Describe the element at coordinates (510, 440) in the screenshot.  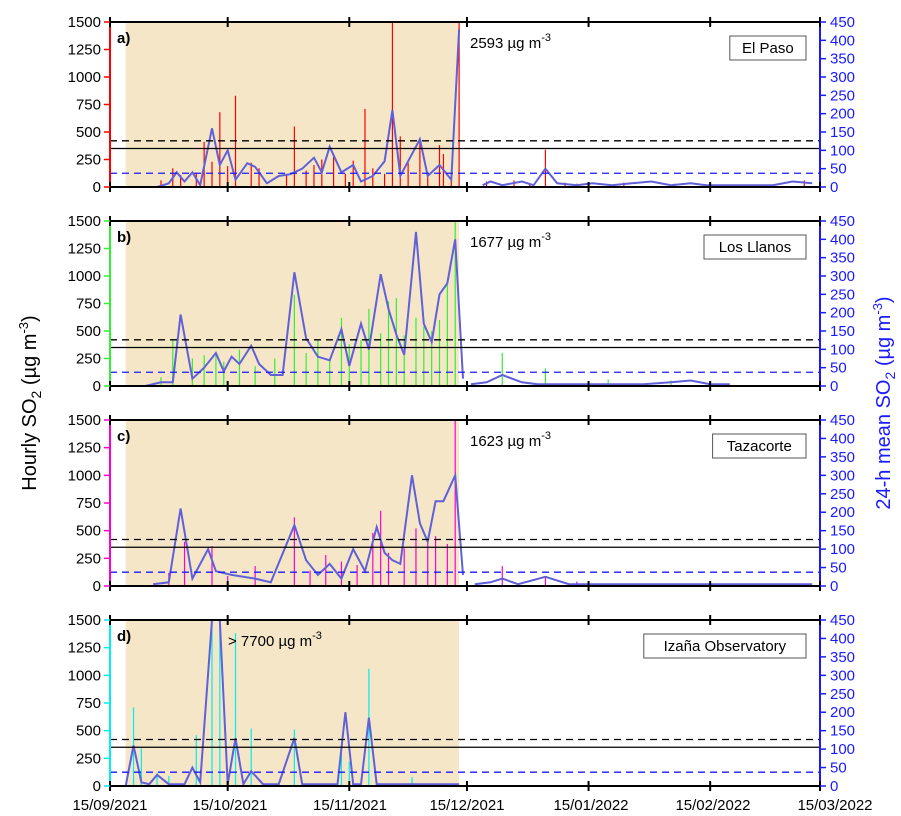
I see `peak-annotation: 1623 µg m-3` at that location.